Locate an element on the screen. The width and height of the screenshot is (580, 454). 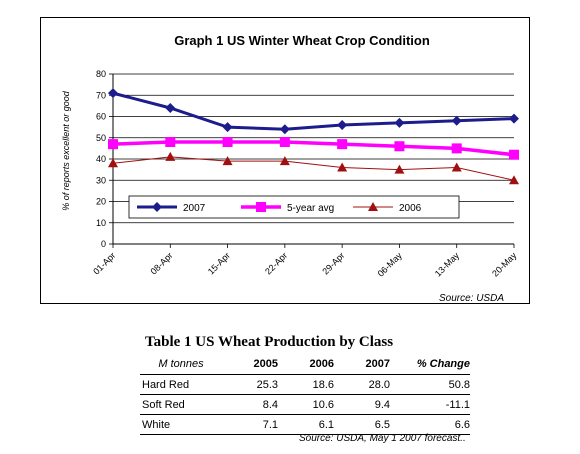
y-tick-label: 70 is located at coordinates (101, 95).